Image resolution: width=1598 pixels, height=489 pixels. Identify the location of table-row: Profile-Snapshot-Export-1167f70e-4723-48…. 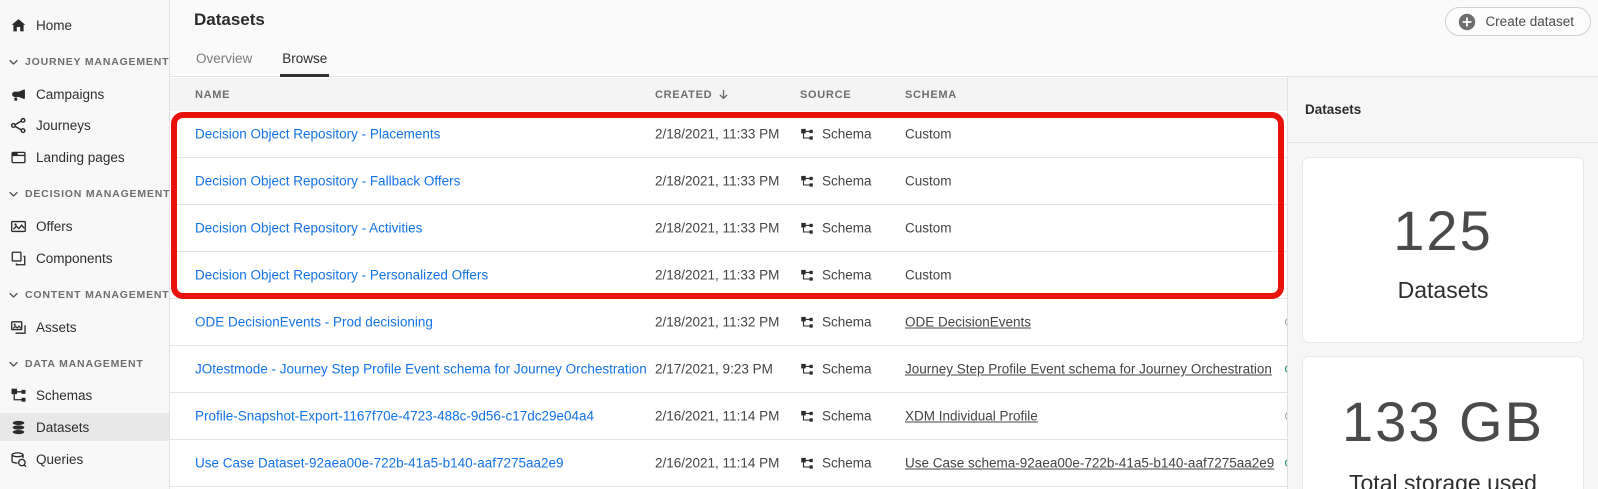
(732, 416).